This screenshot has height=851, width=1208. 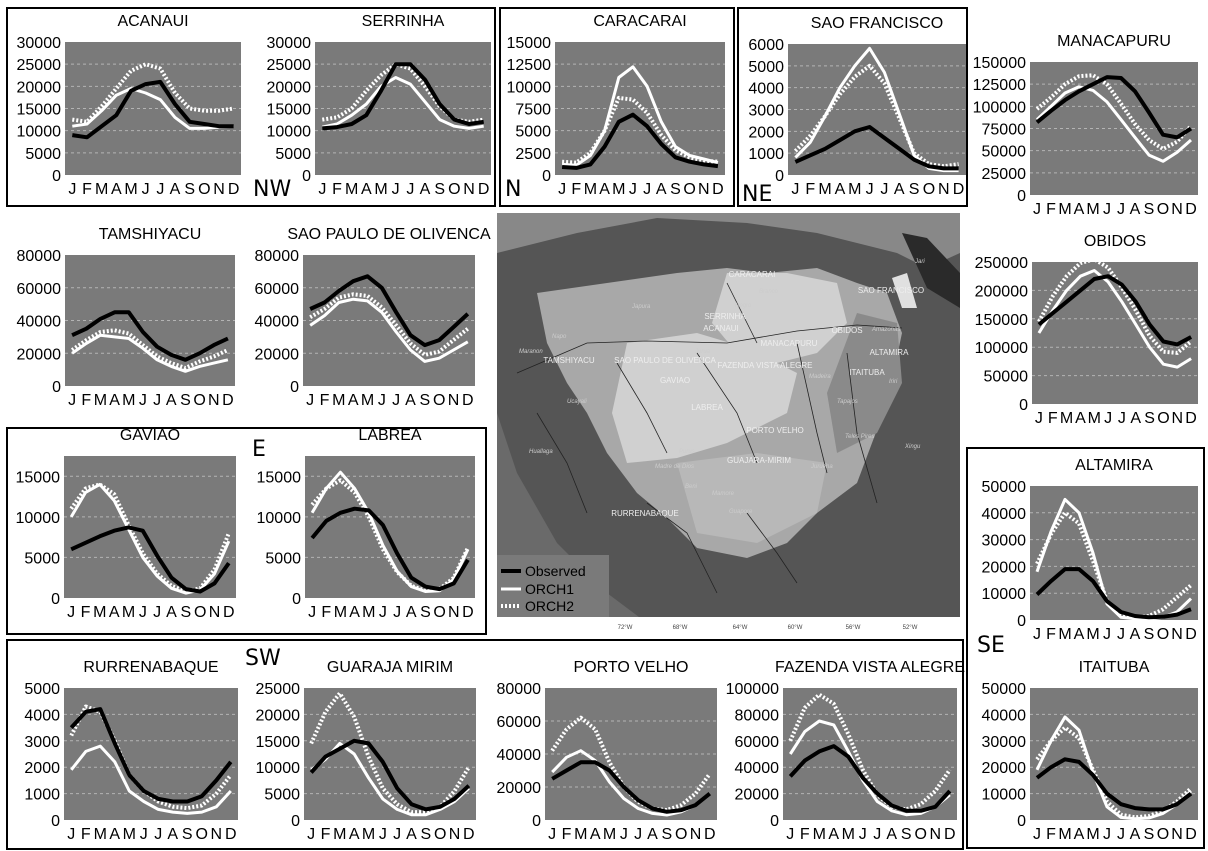 What do you see at coordinates (185, 612) in the screenshot?
I see `gaviao-xtick: S` at bounding box center [185, 612].